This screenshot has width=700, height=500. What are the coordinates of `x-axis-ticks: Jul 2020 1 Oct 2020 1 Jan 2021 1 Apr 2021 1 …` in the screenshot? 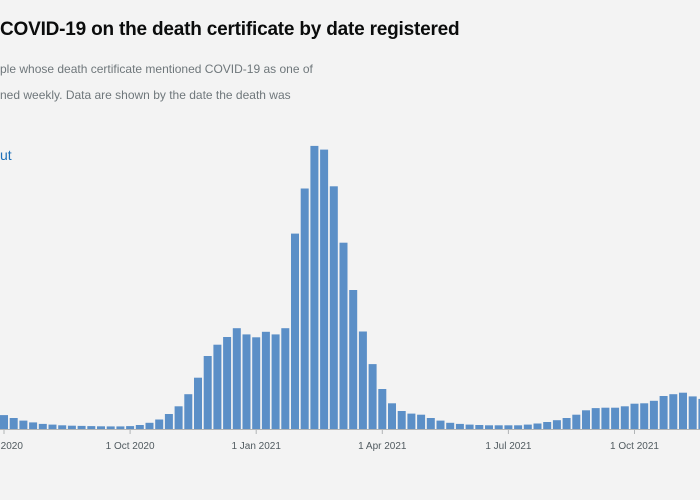 It's located at (329, 440).